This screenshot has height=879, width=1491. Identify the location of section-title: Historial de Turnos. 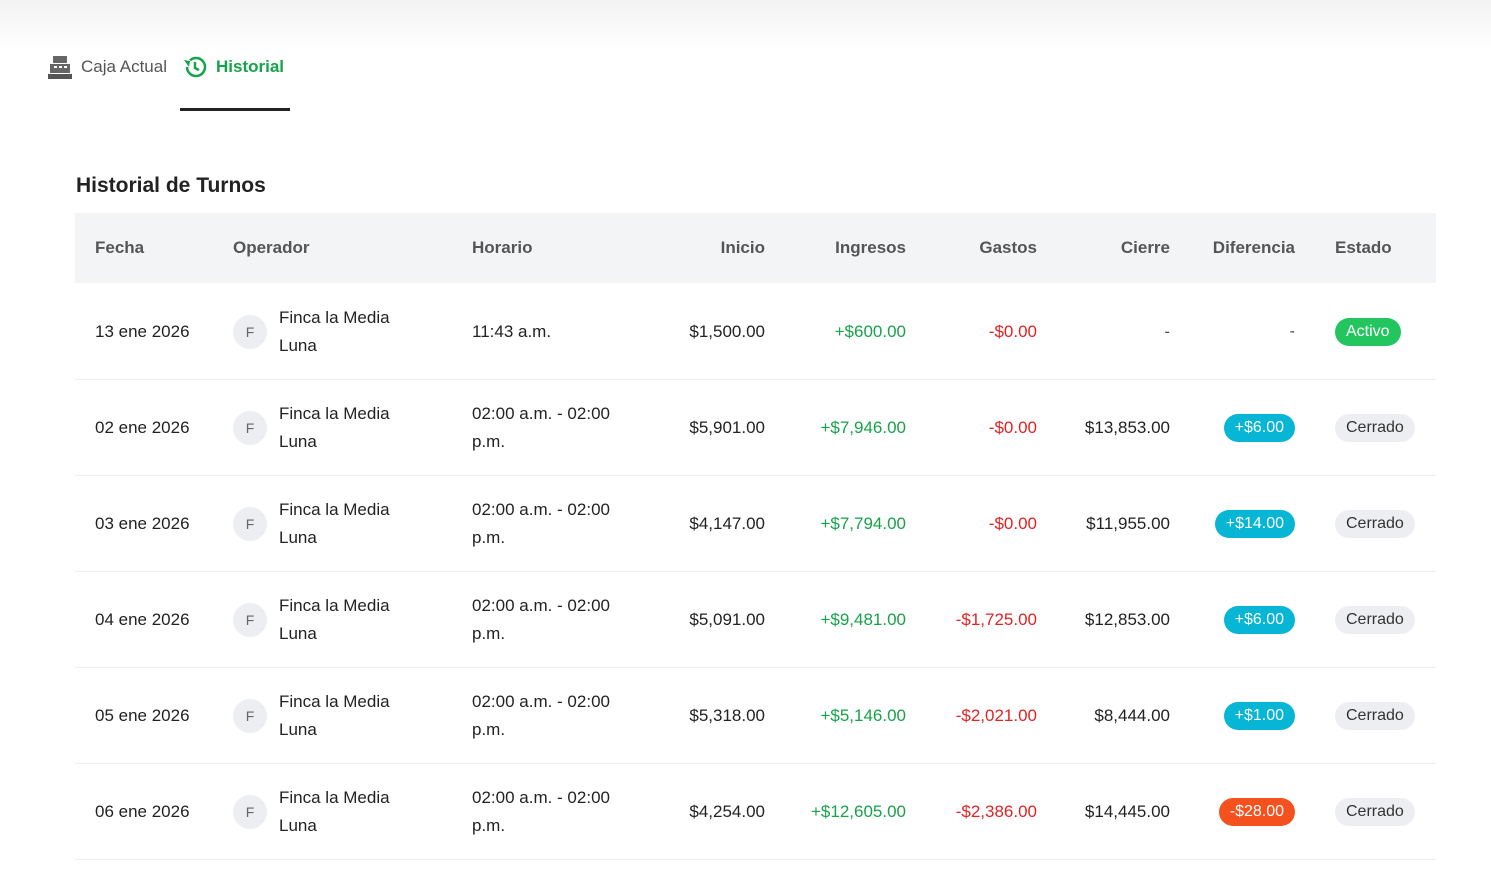
(171, 185).